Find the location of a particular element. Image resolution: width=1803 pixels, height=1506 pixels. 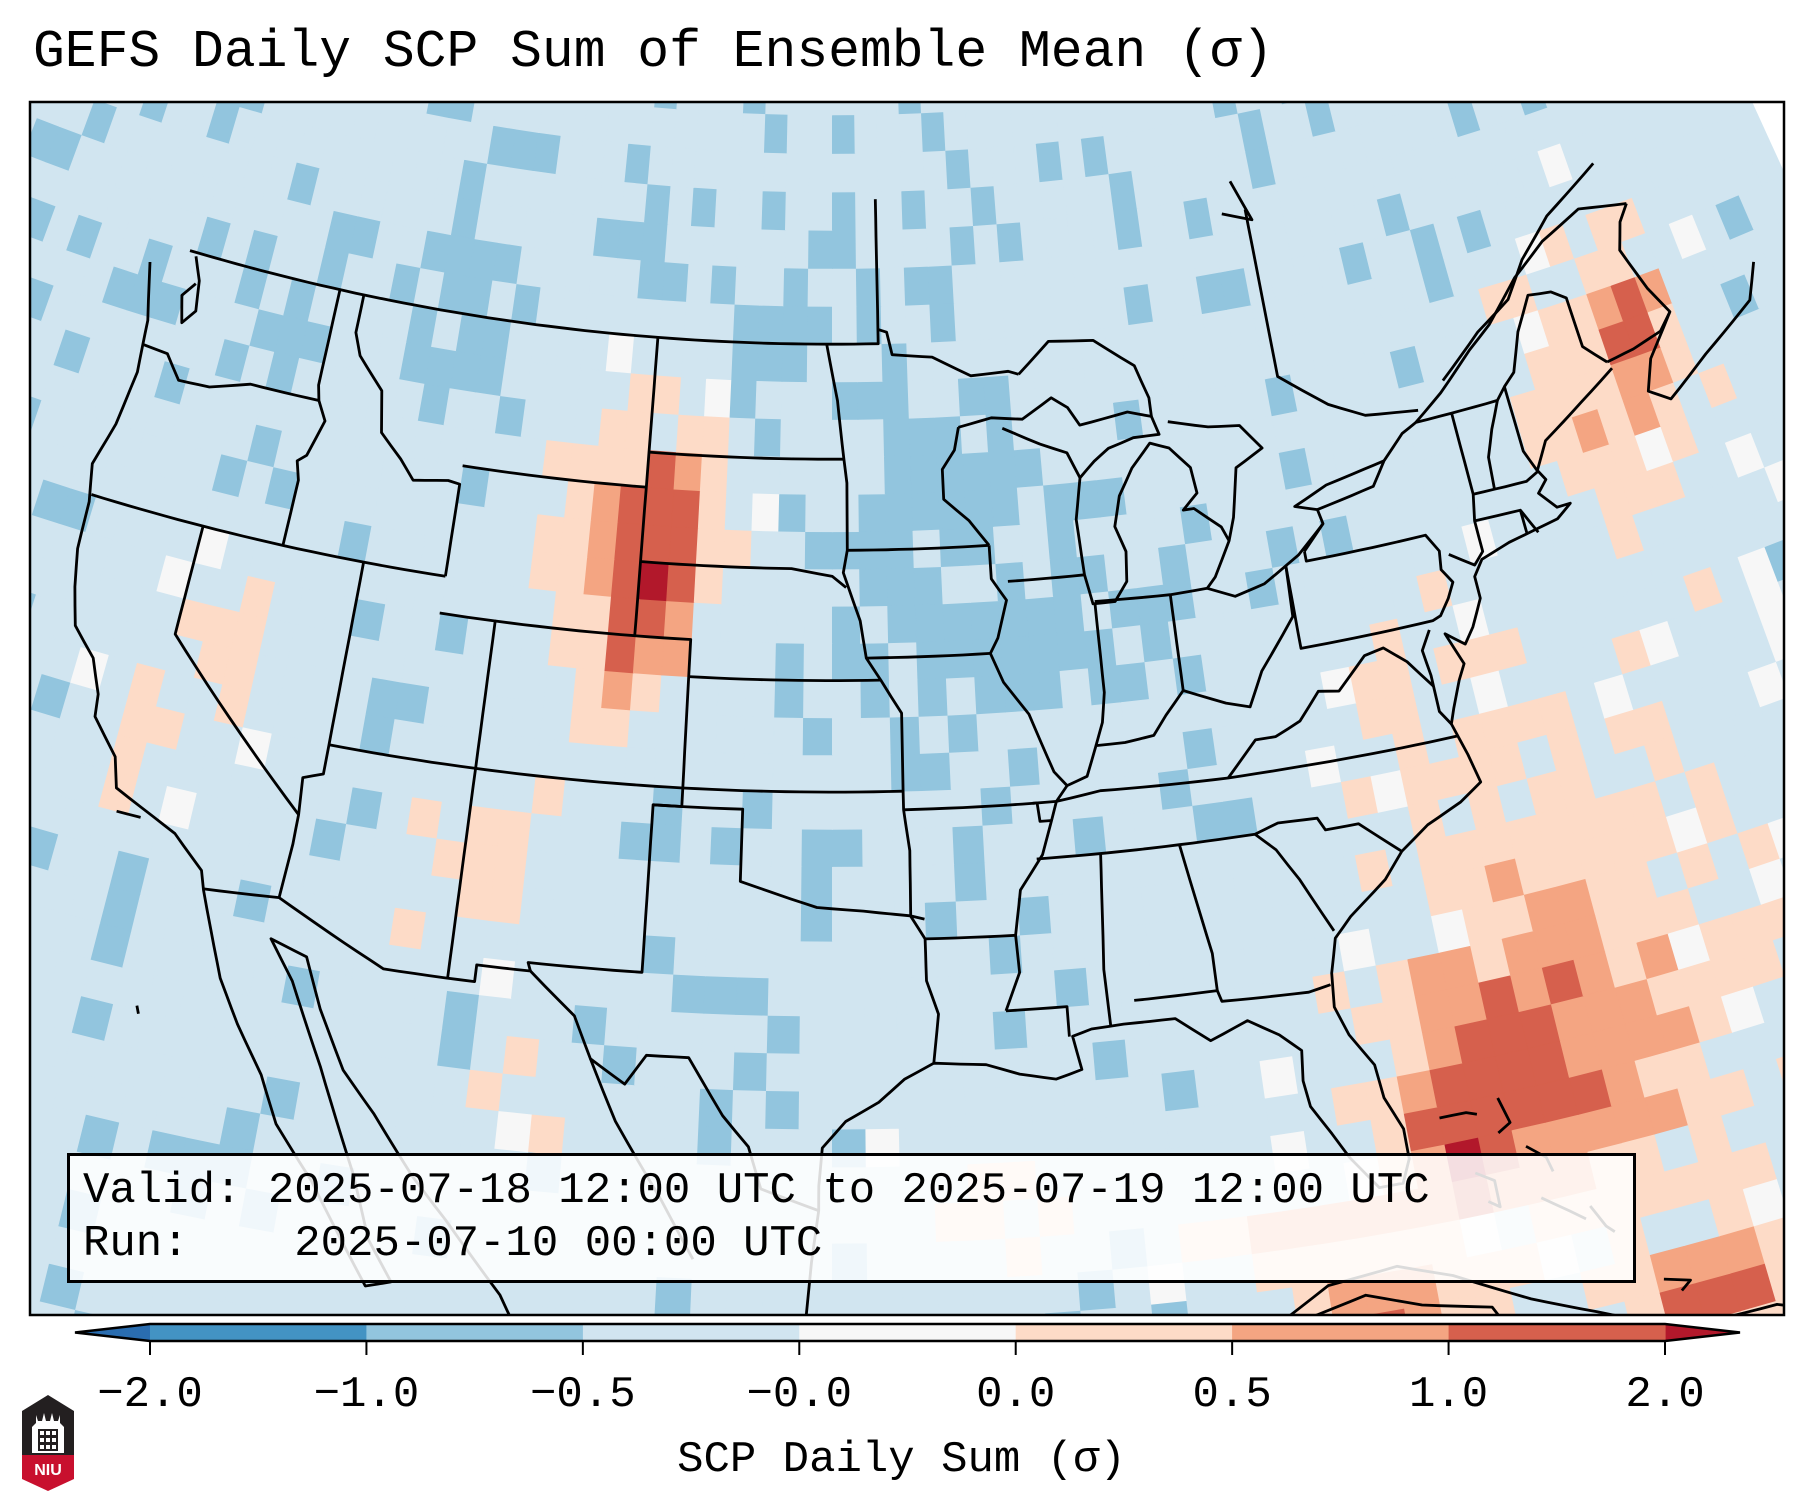

colorbar-bin is located at coordinates (1124, 1332).